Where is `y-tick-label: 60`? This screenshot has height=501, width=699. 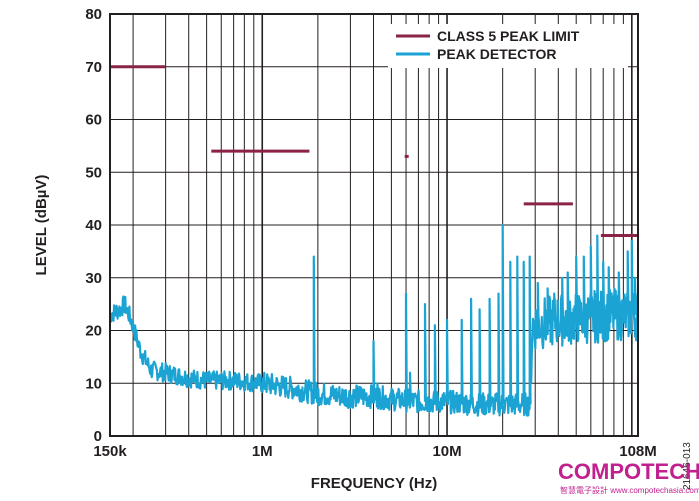 y-tick-label: 60 is located at coordinates (93, 120).